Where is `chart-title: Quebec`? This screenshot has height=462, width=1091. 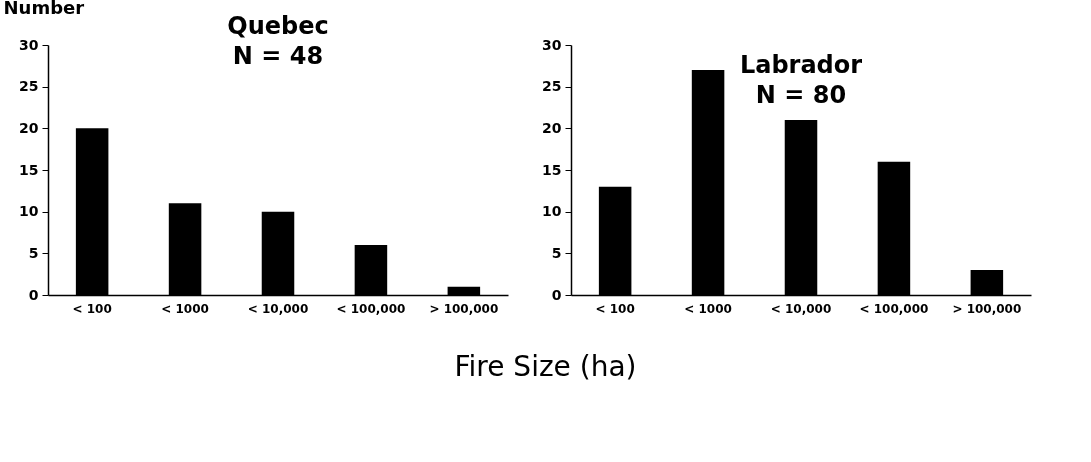 chart-title: Quebec is located at coordinates (278, 26).